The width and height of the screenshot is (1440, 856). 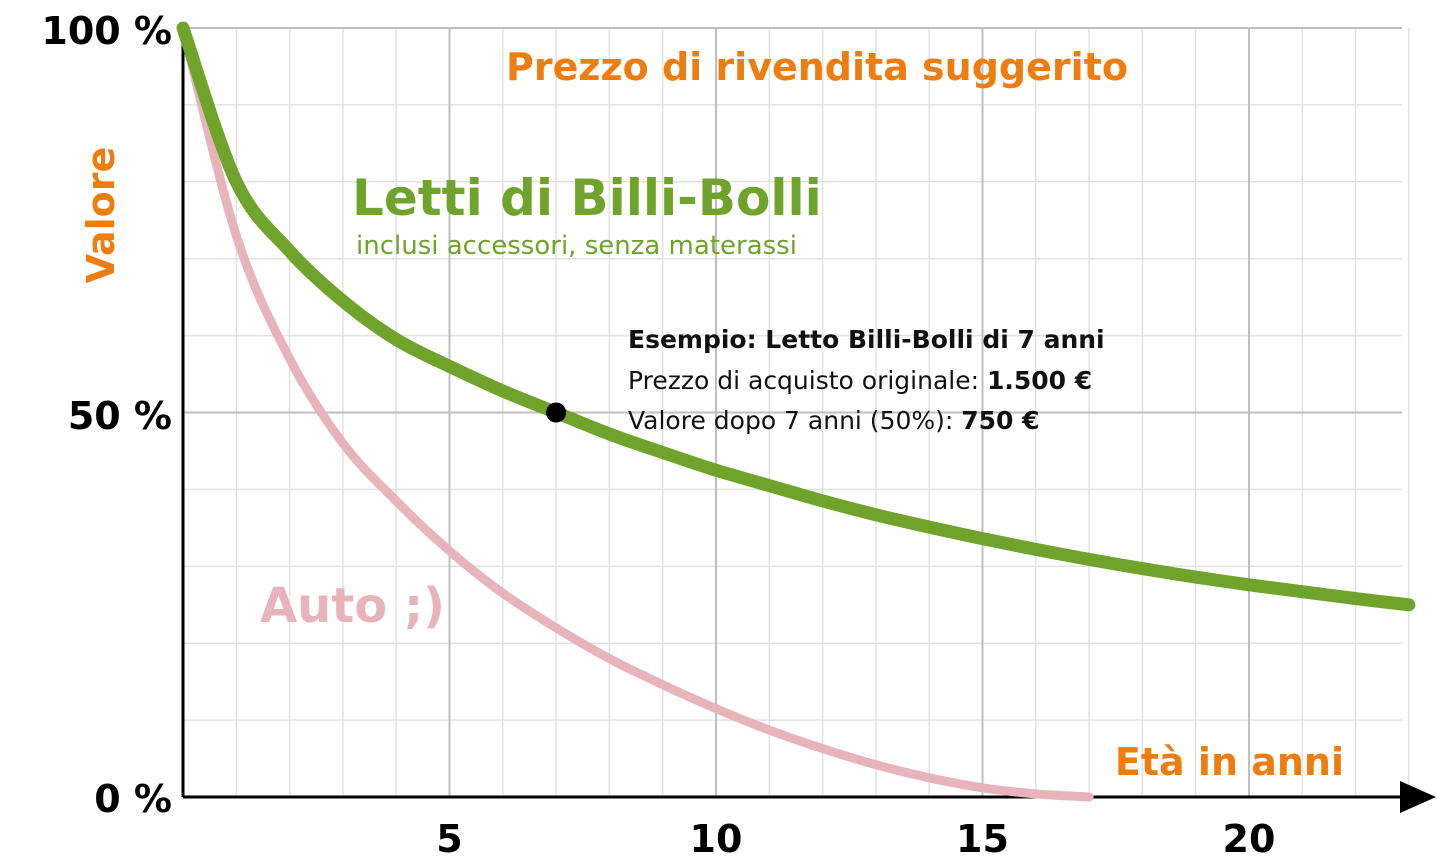 I want to click on y-axis-label: Valore, so click(x=101, y=215).